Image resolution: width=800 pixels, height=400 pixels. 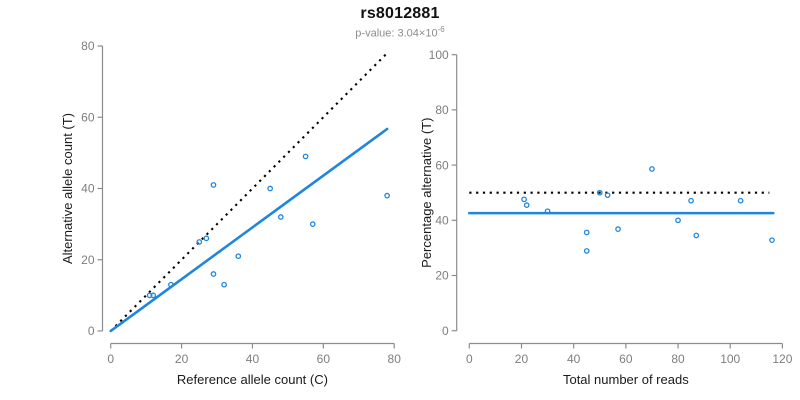 What do you see at coordinates (439, 55) in the screenshot?
I see `y-tick-label: 100` at bounding box center [439, 55].